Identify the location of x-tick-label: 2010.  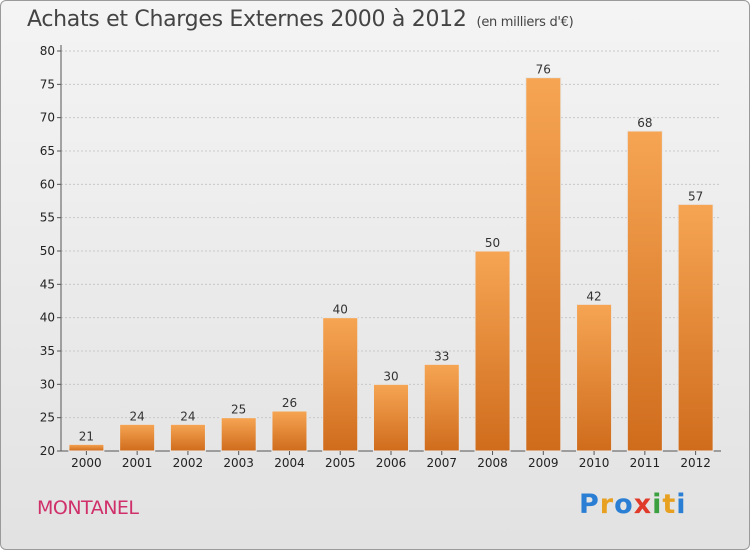
(594, 463).